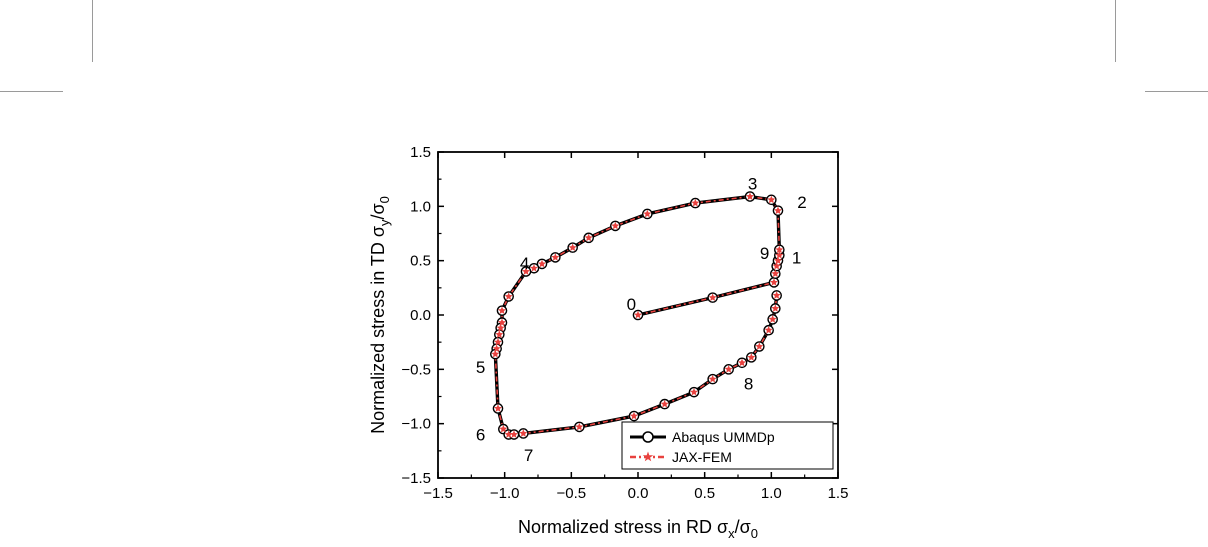 The image size is (1208, 547). I want to click on load-point-label: 4, so click(524, 263).